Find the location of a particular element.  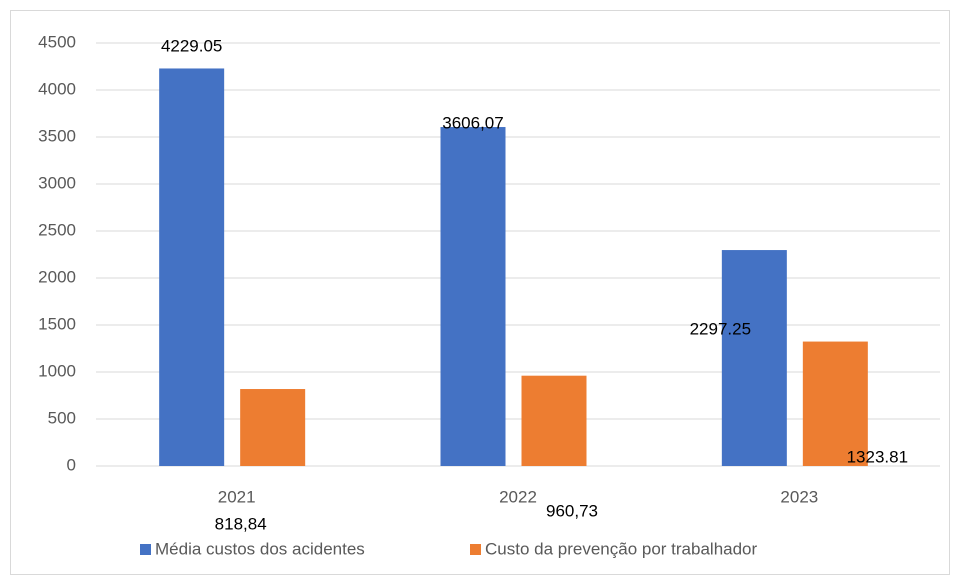

y-tick-label: 2000 is located at coordinates (57, 276).